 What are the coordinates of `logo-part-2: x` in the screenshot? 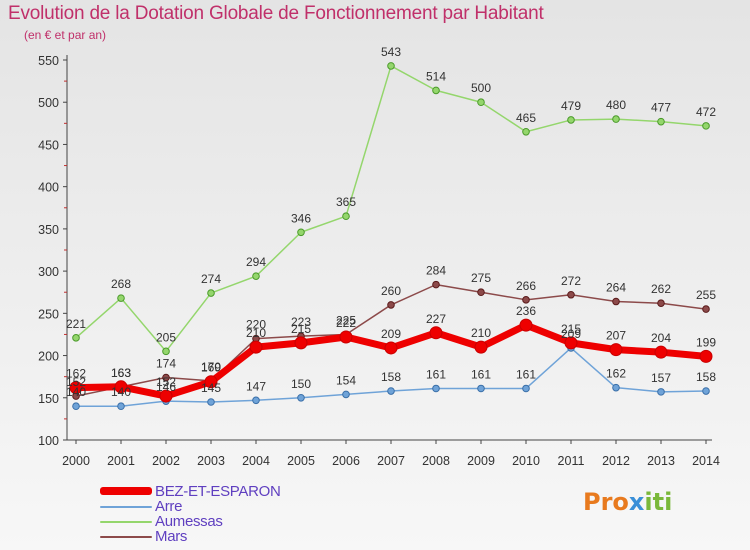 It's located at (636, 502).